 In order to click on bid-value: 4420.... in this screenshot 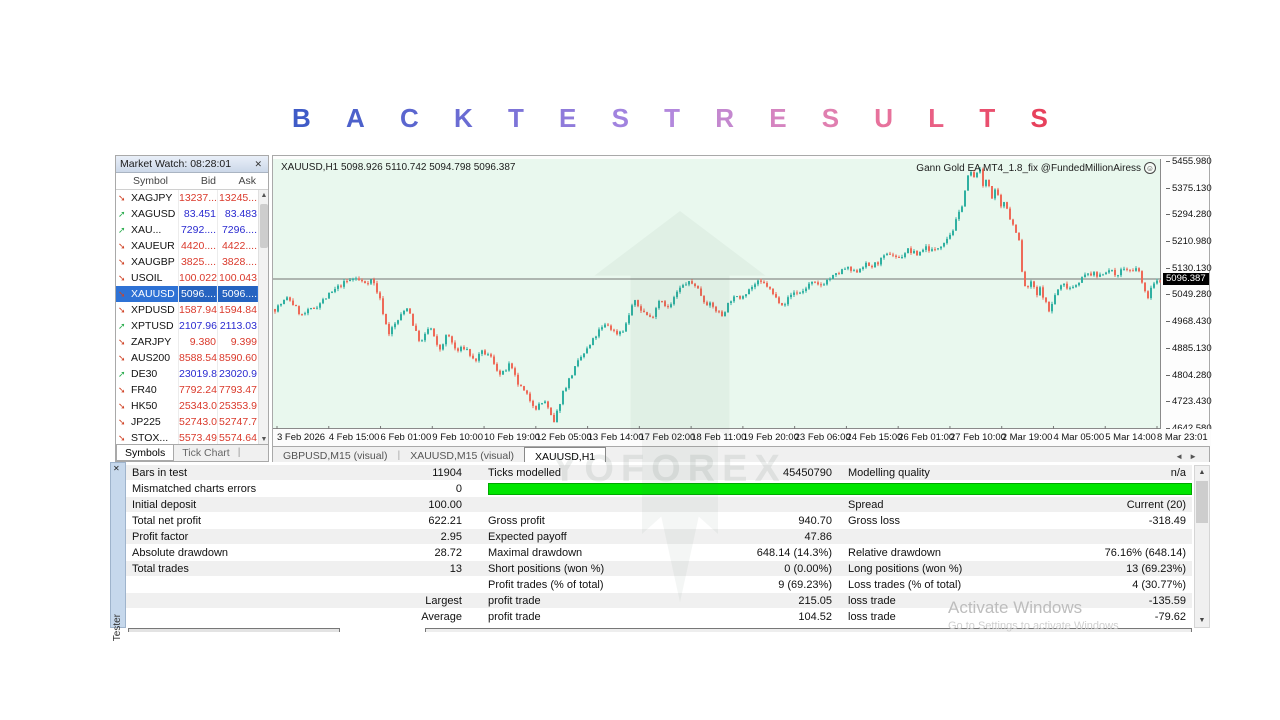, I will do `click(197, 246)`.